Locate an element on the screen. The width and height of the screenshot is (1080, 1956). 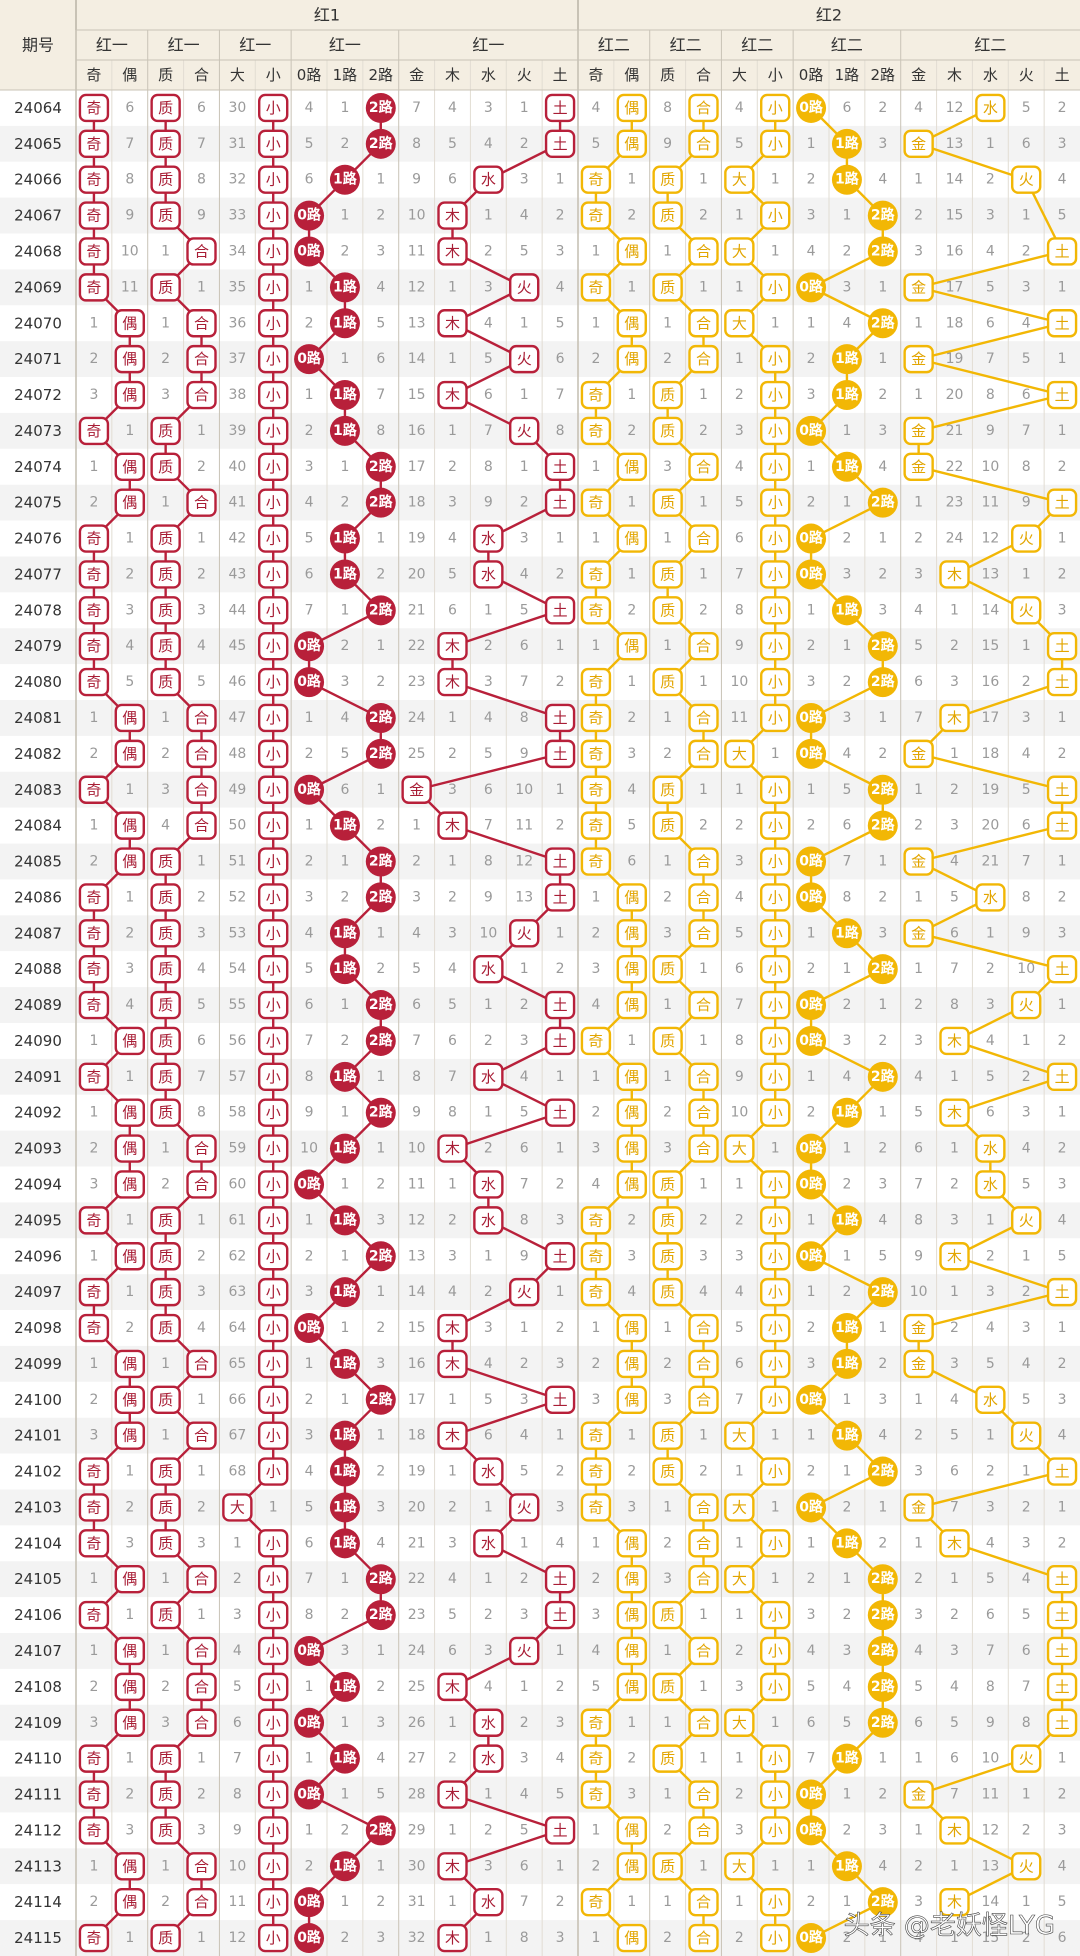
issue-number: 24115 is located at coordinates (38, 1938).